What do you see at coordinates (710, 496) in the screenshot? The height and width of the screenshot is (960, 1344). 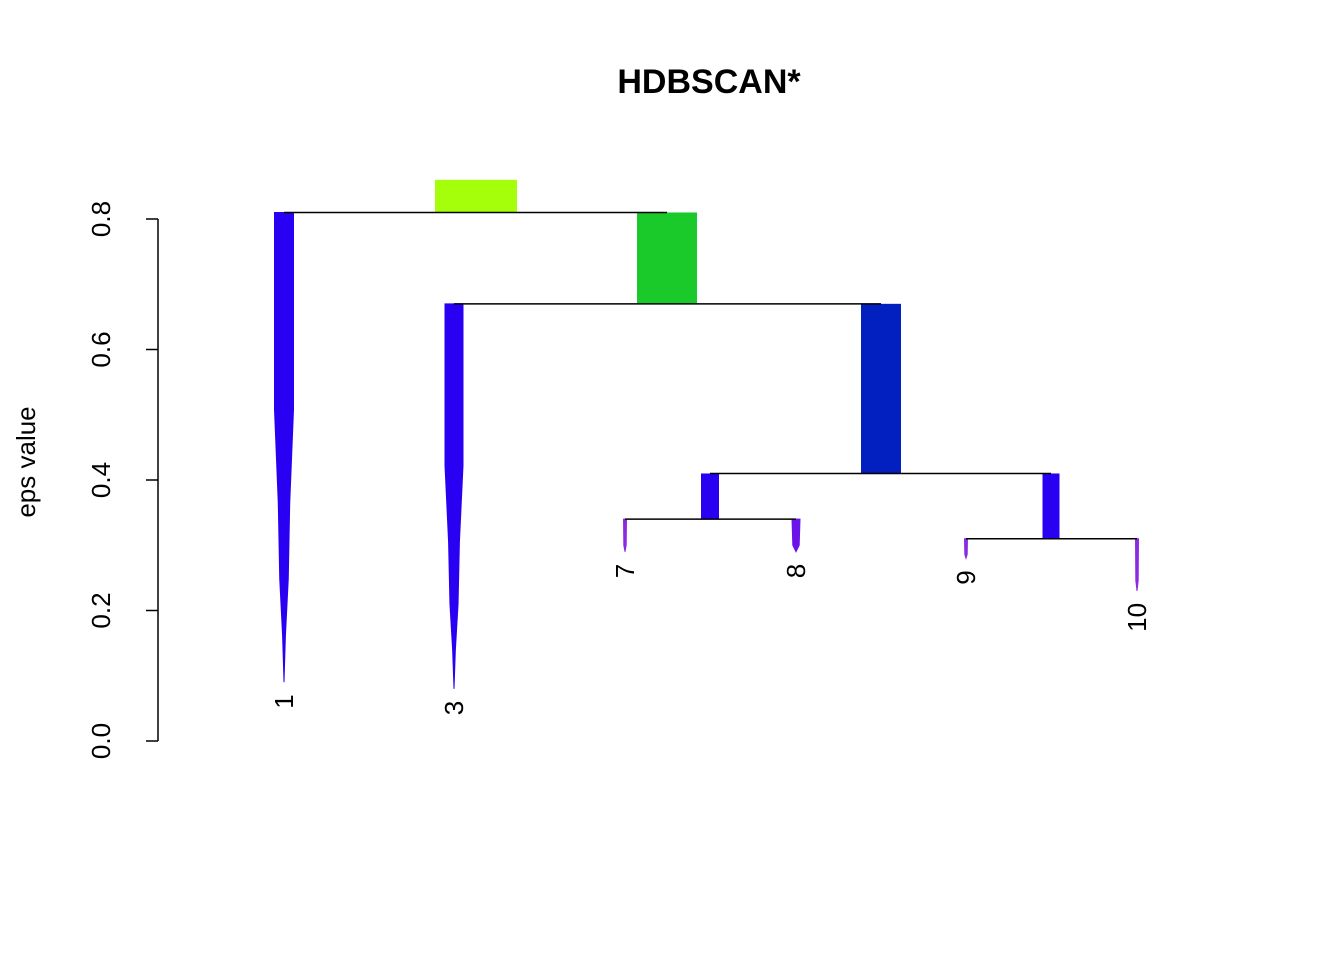 I see `cluster-stem-node-d-stem` at bounding box center [710, 496].